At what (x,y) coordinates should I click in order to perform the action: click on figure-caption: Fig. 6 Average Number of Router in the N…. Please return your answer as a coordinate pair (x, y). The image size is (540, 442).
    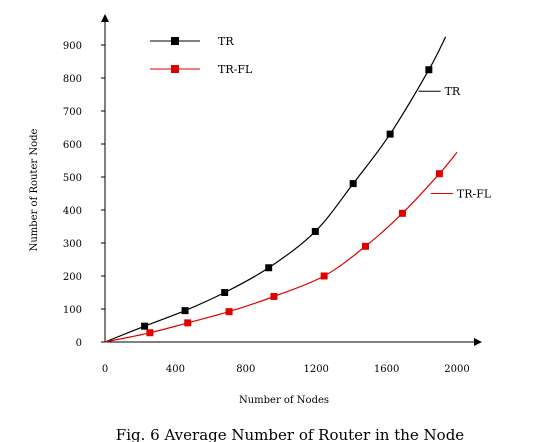
    Looking at the image, I should click on (290, 434).